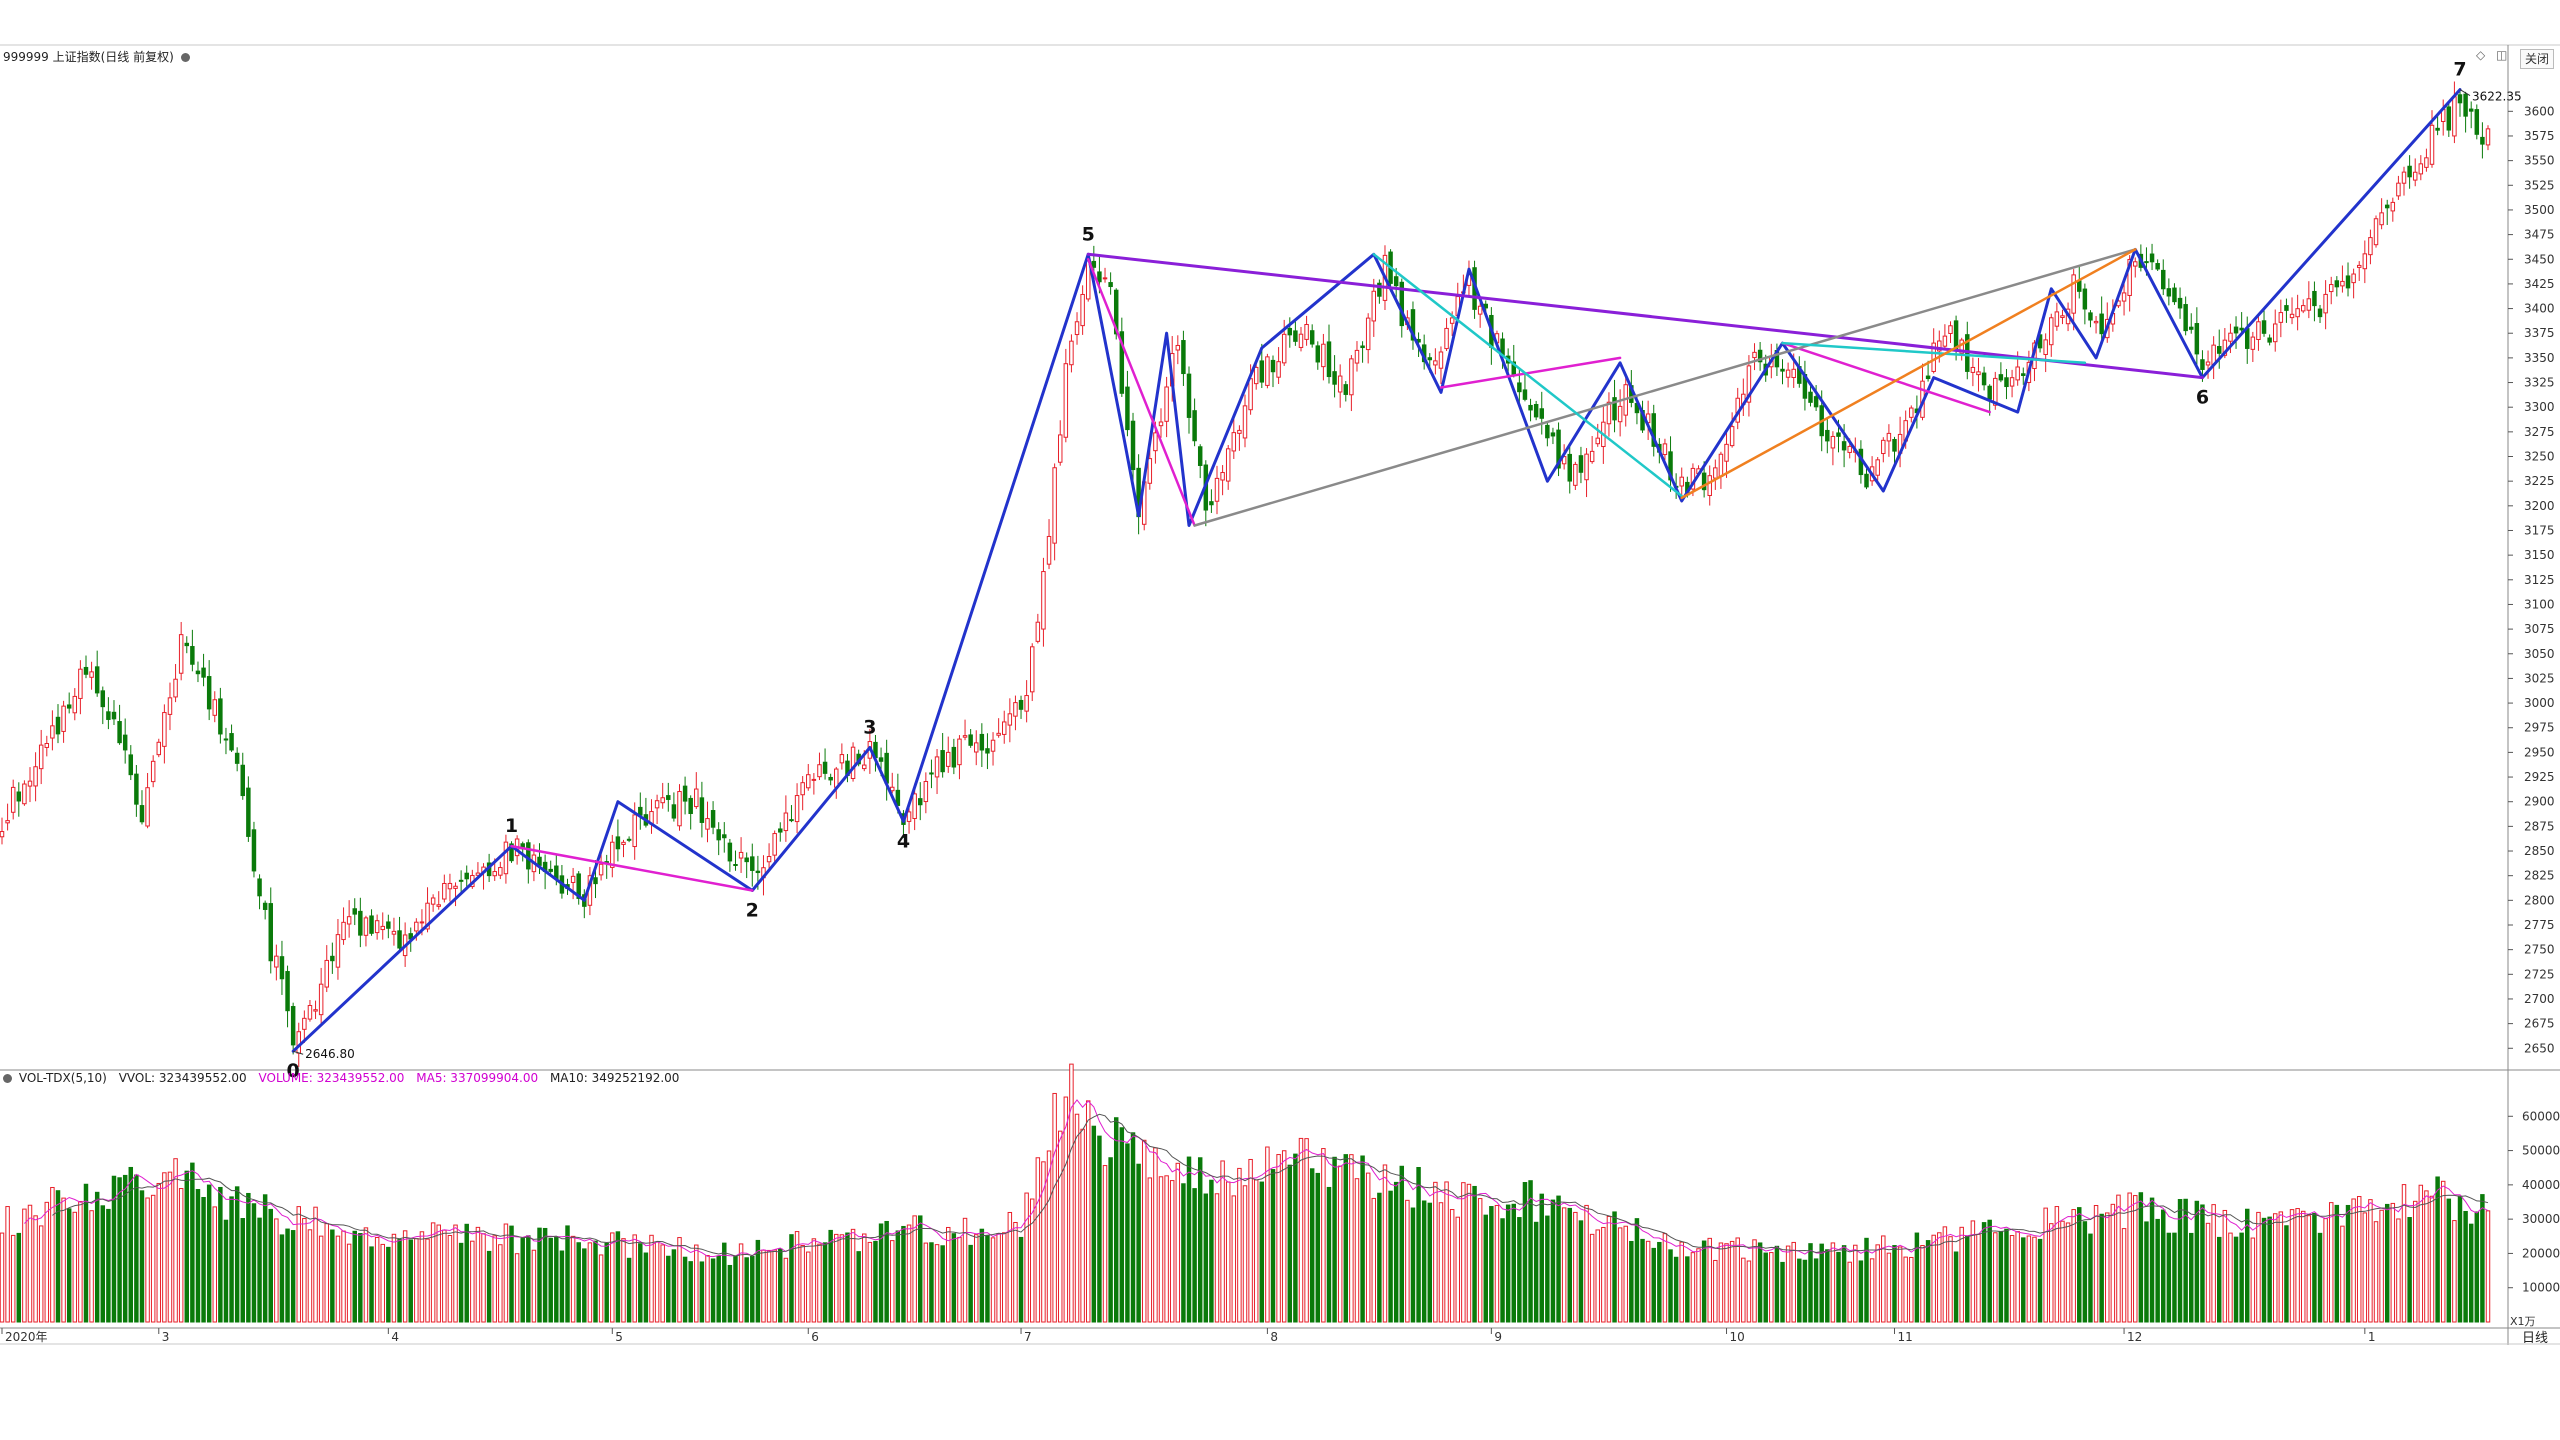 Image resolution: width=2560 pixels, height=1440 pixels. I want to click on price-tick-label: 3025, so click(2539, 678).